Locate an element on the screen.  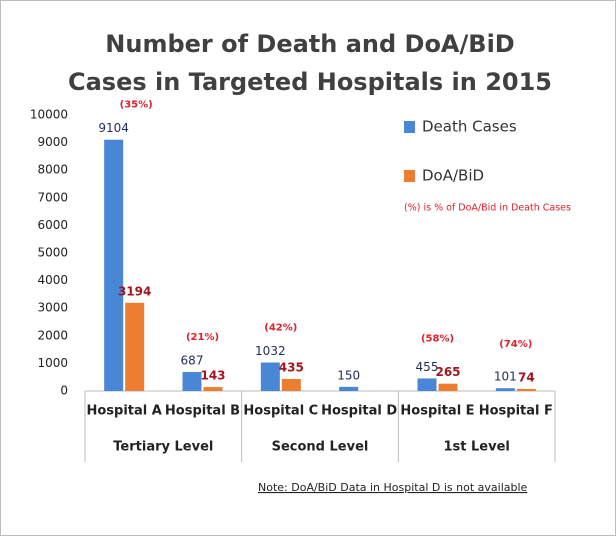
group-label: 1st Level is located at coordinates (476, 447).